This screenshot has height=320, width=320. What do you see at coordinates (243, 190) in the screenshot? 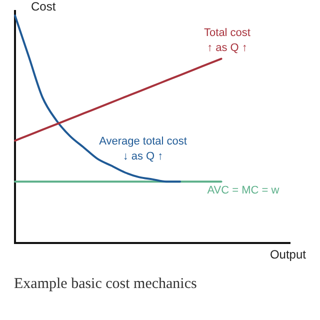
I see `series-label: AVC = MC = w` at bounding box center [243, 190].